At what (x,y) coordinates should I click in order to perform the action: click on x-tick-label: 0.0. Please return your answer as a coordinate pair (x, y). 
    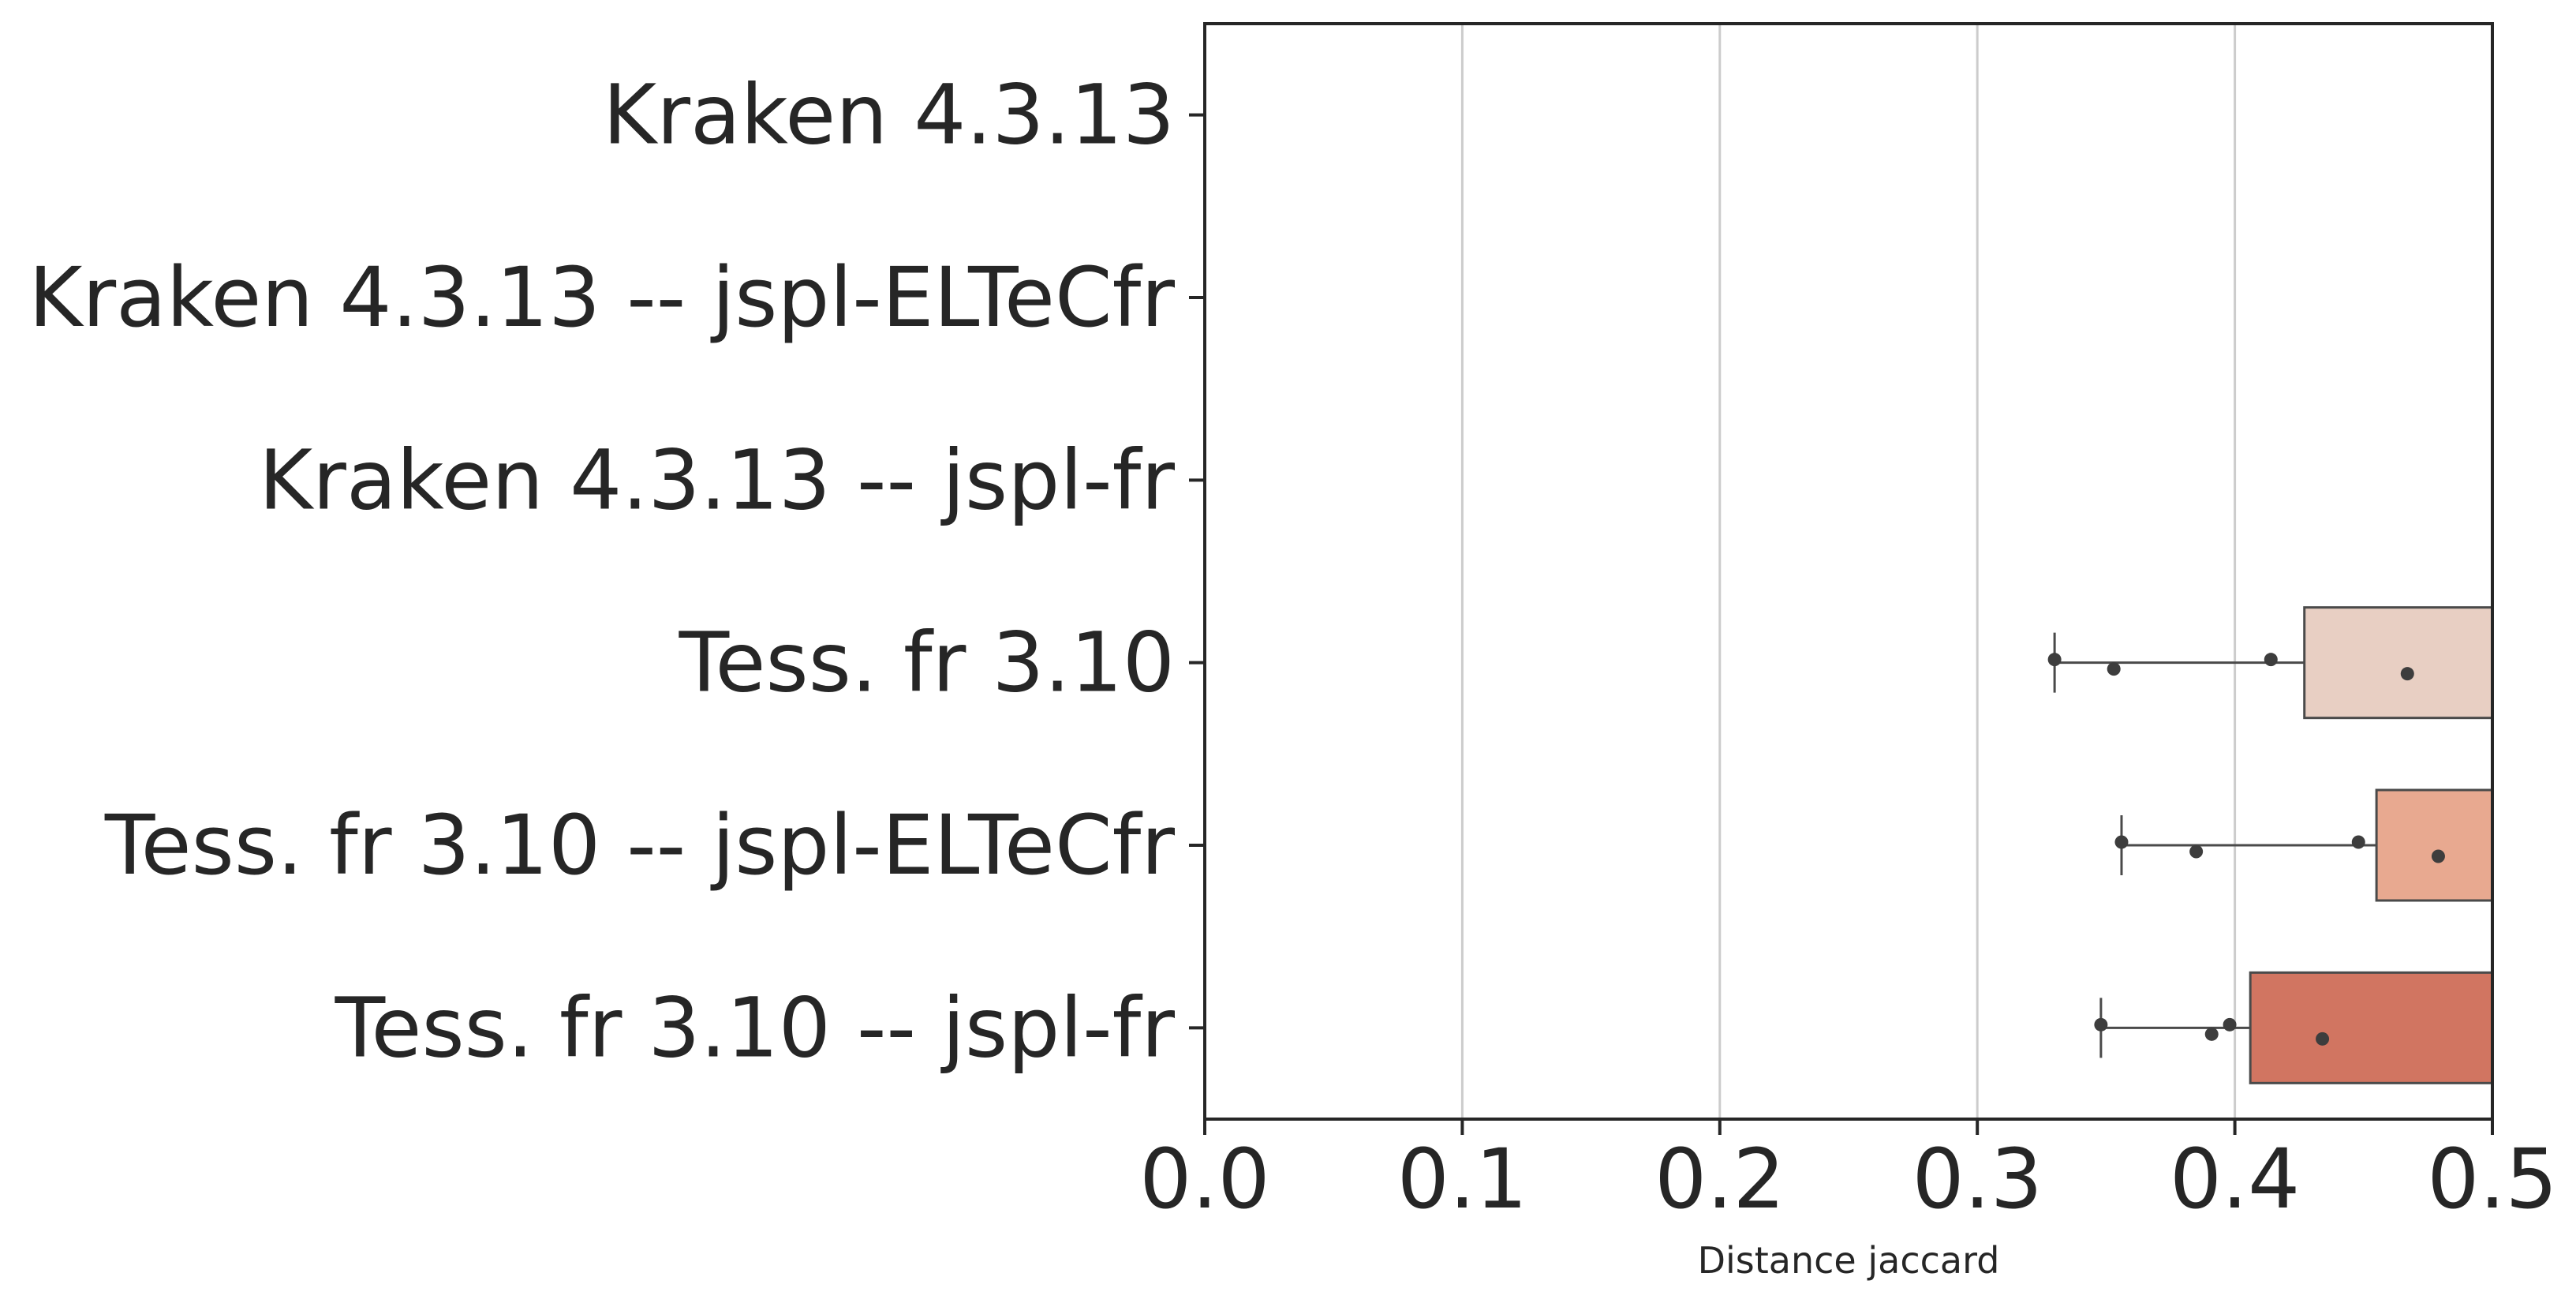
    Looking at the image, I should click on (1204, 1179).